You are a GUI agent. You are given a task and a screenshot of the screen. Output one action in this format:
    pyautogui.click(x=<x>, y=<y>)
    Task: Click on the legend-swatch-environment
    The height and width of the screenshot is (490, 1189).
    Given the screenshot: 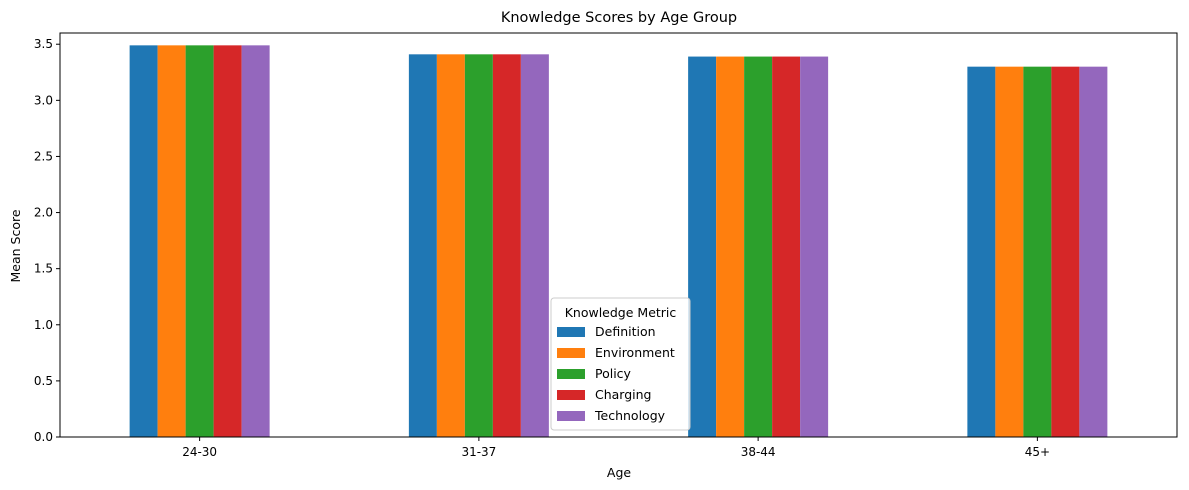 What is the action you would take?
    pyautogui.click(x=571, y=353)
    